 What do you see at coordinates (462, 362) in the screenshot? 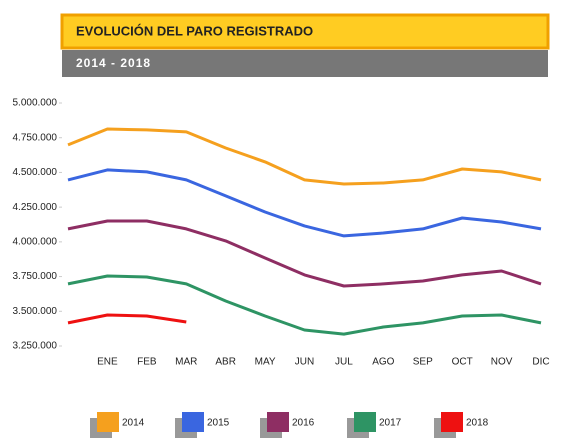
I see `x-tick-label: OCT` at bounding box center [462, 362].